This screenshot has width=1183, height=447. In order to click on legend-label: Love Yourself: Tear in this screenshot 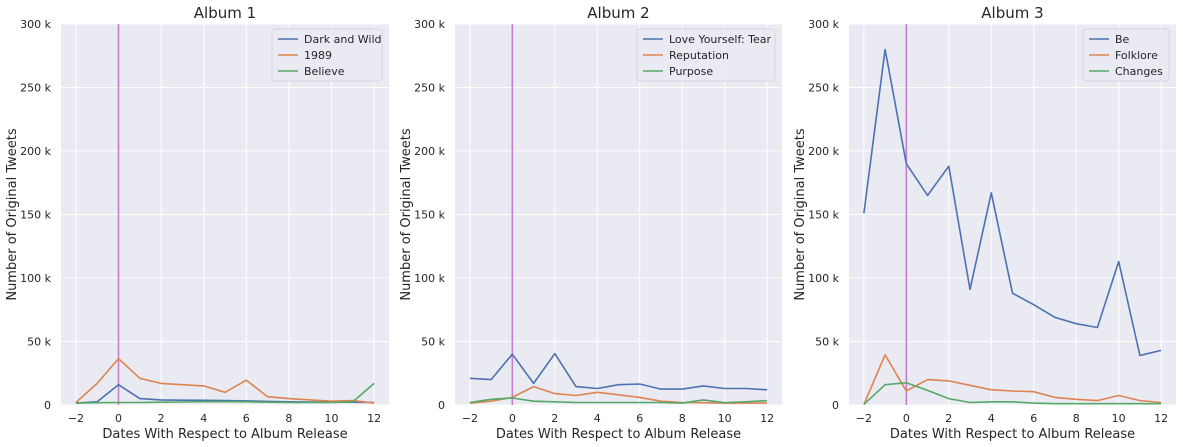, I will do `click(720, 39)`.